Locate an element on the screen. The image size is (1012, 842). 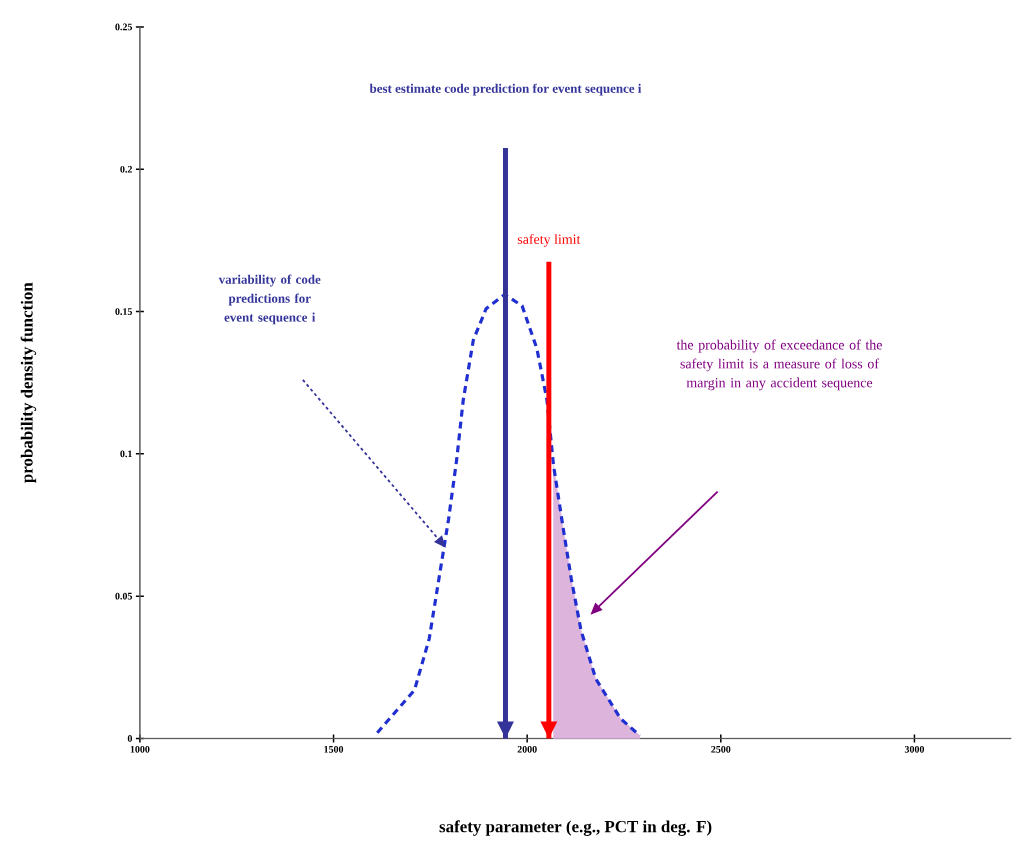
y-tick-label: 0.25 is located at coordinates (124, 27).